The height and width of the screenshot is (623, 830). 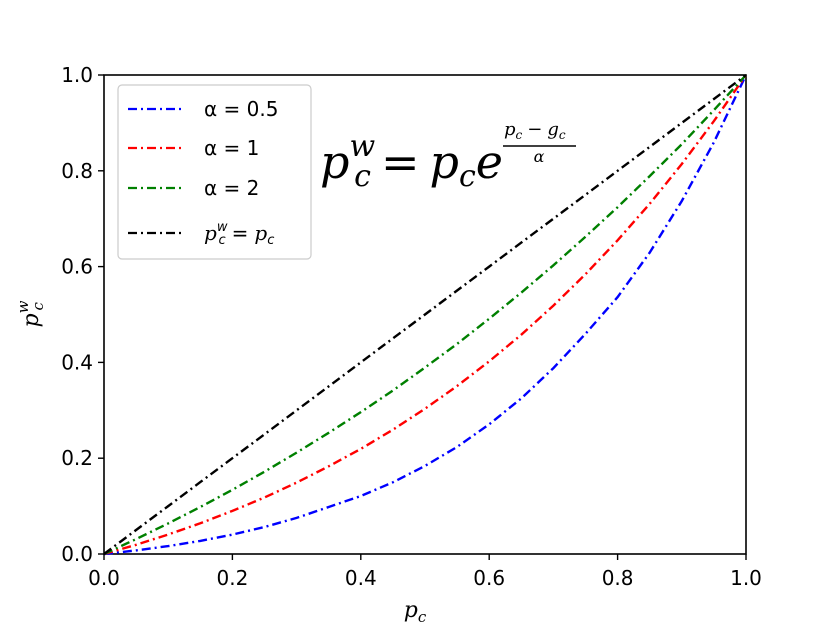 I want to click on legend-label-alpha-0-5: α = 0.5, so click(x=241, y=109).